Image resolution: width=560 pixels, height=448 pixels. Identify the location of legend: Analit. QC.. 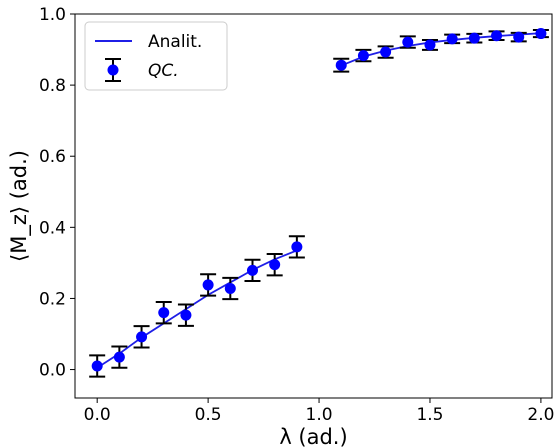
(156, 56).